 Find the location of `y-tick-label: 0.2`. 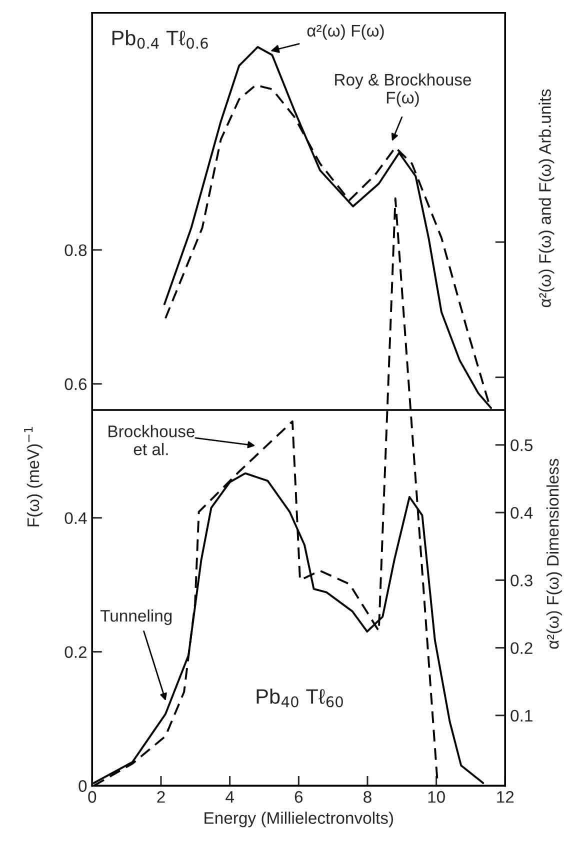

y-tick-label: 0.2 is located at coordinates (75, 652).